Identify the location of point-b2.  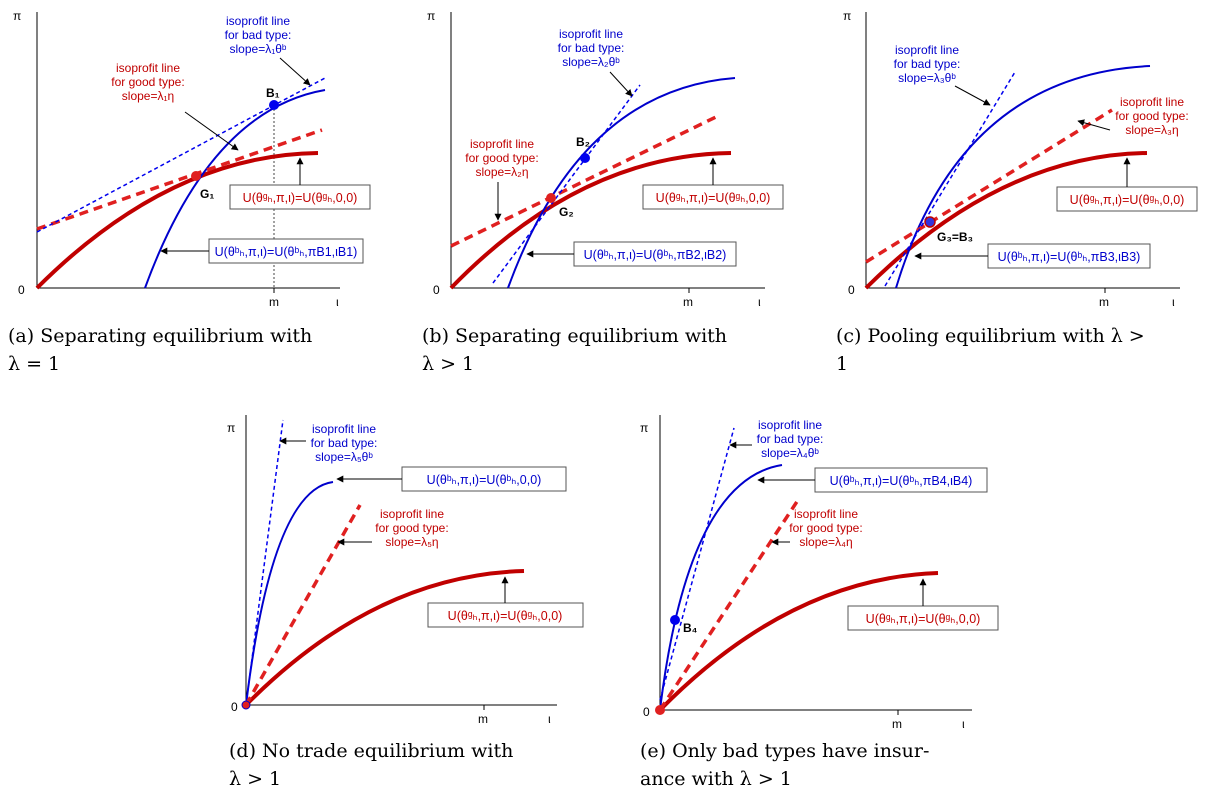
(585, 158).